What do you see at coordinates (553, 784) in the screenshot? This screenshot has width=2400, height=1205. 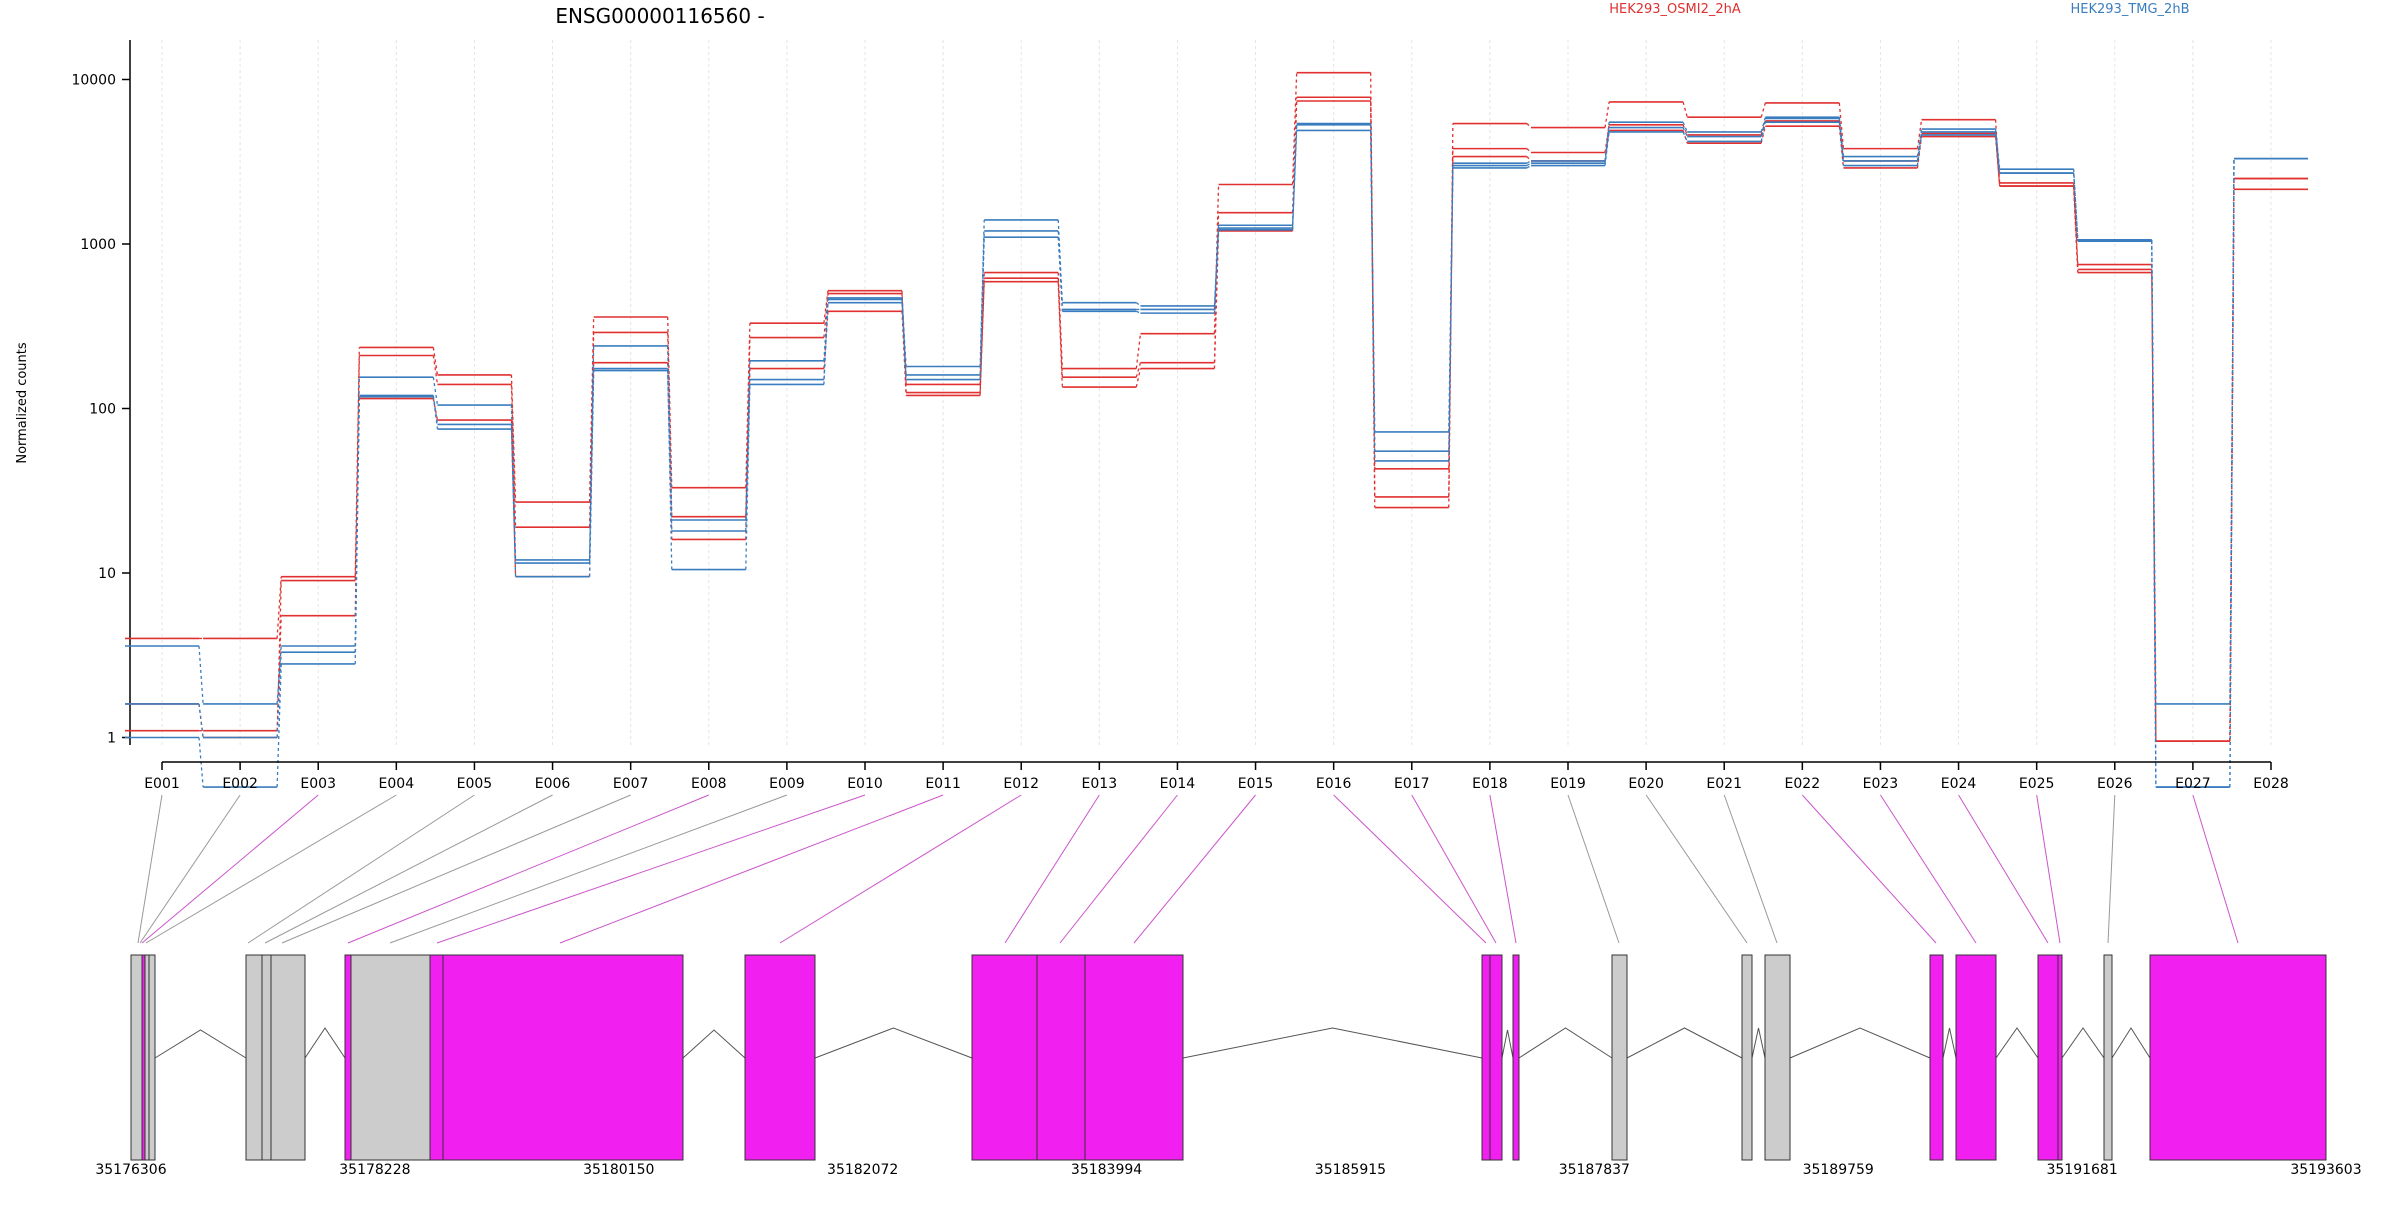 I see `x-tick-label: E006` at bounding box center [553, 784].